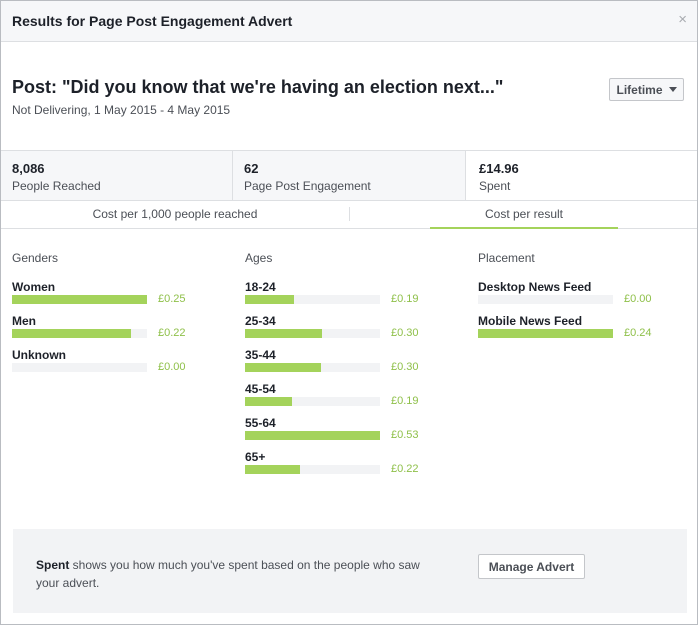  I want to click on genders-section: Genders Women £0.25 Men £0.22 Unknown £0.00, so click(99, 312).